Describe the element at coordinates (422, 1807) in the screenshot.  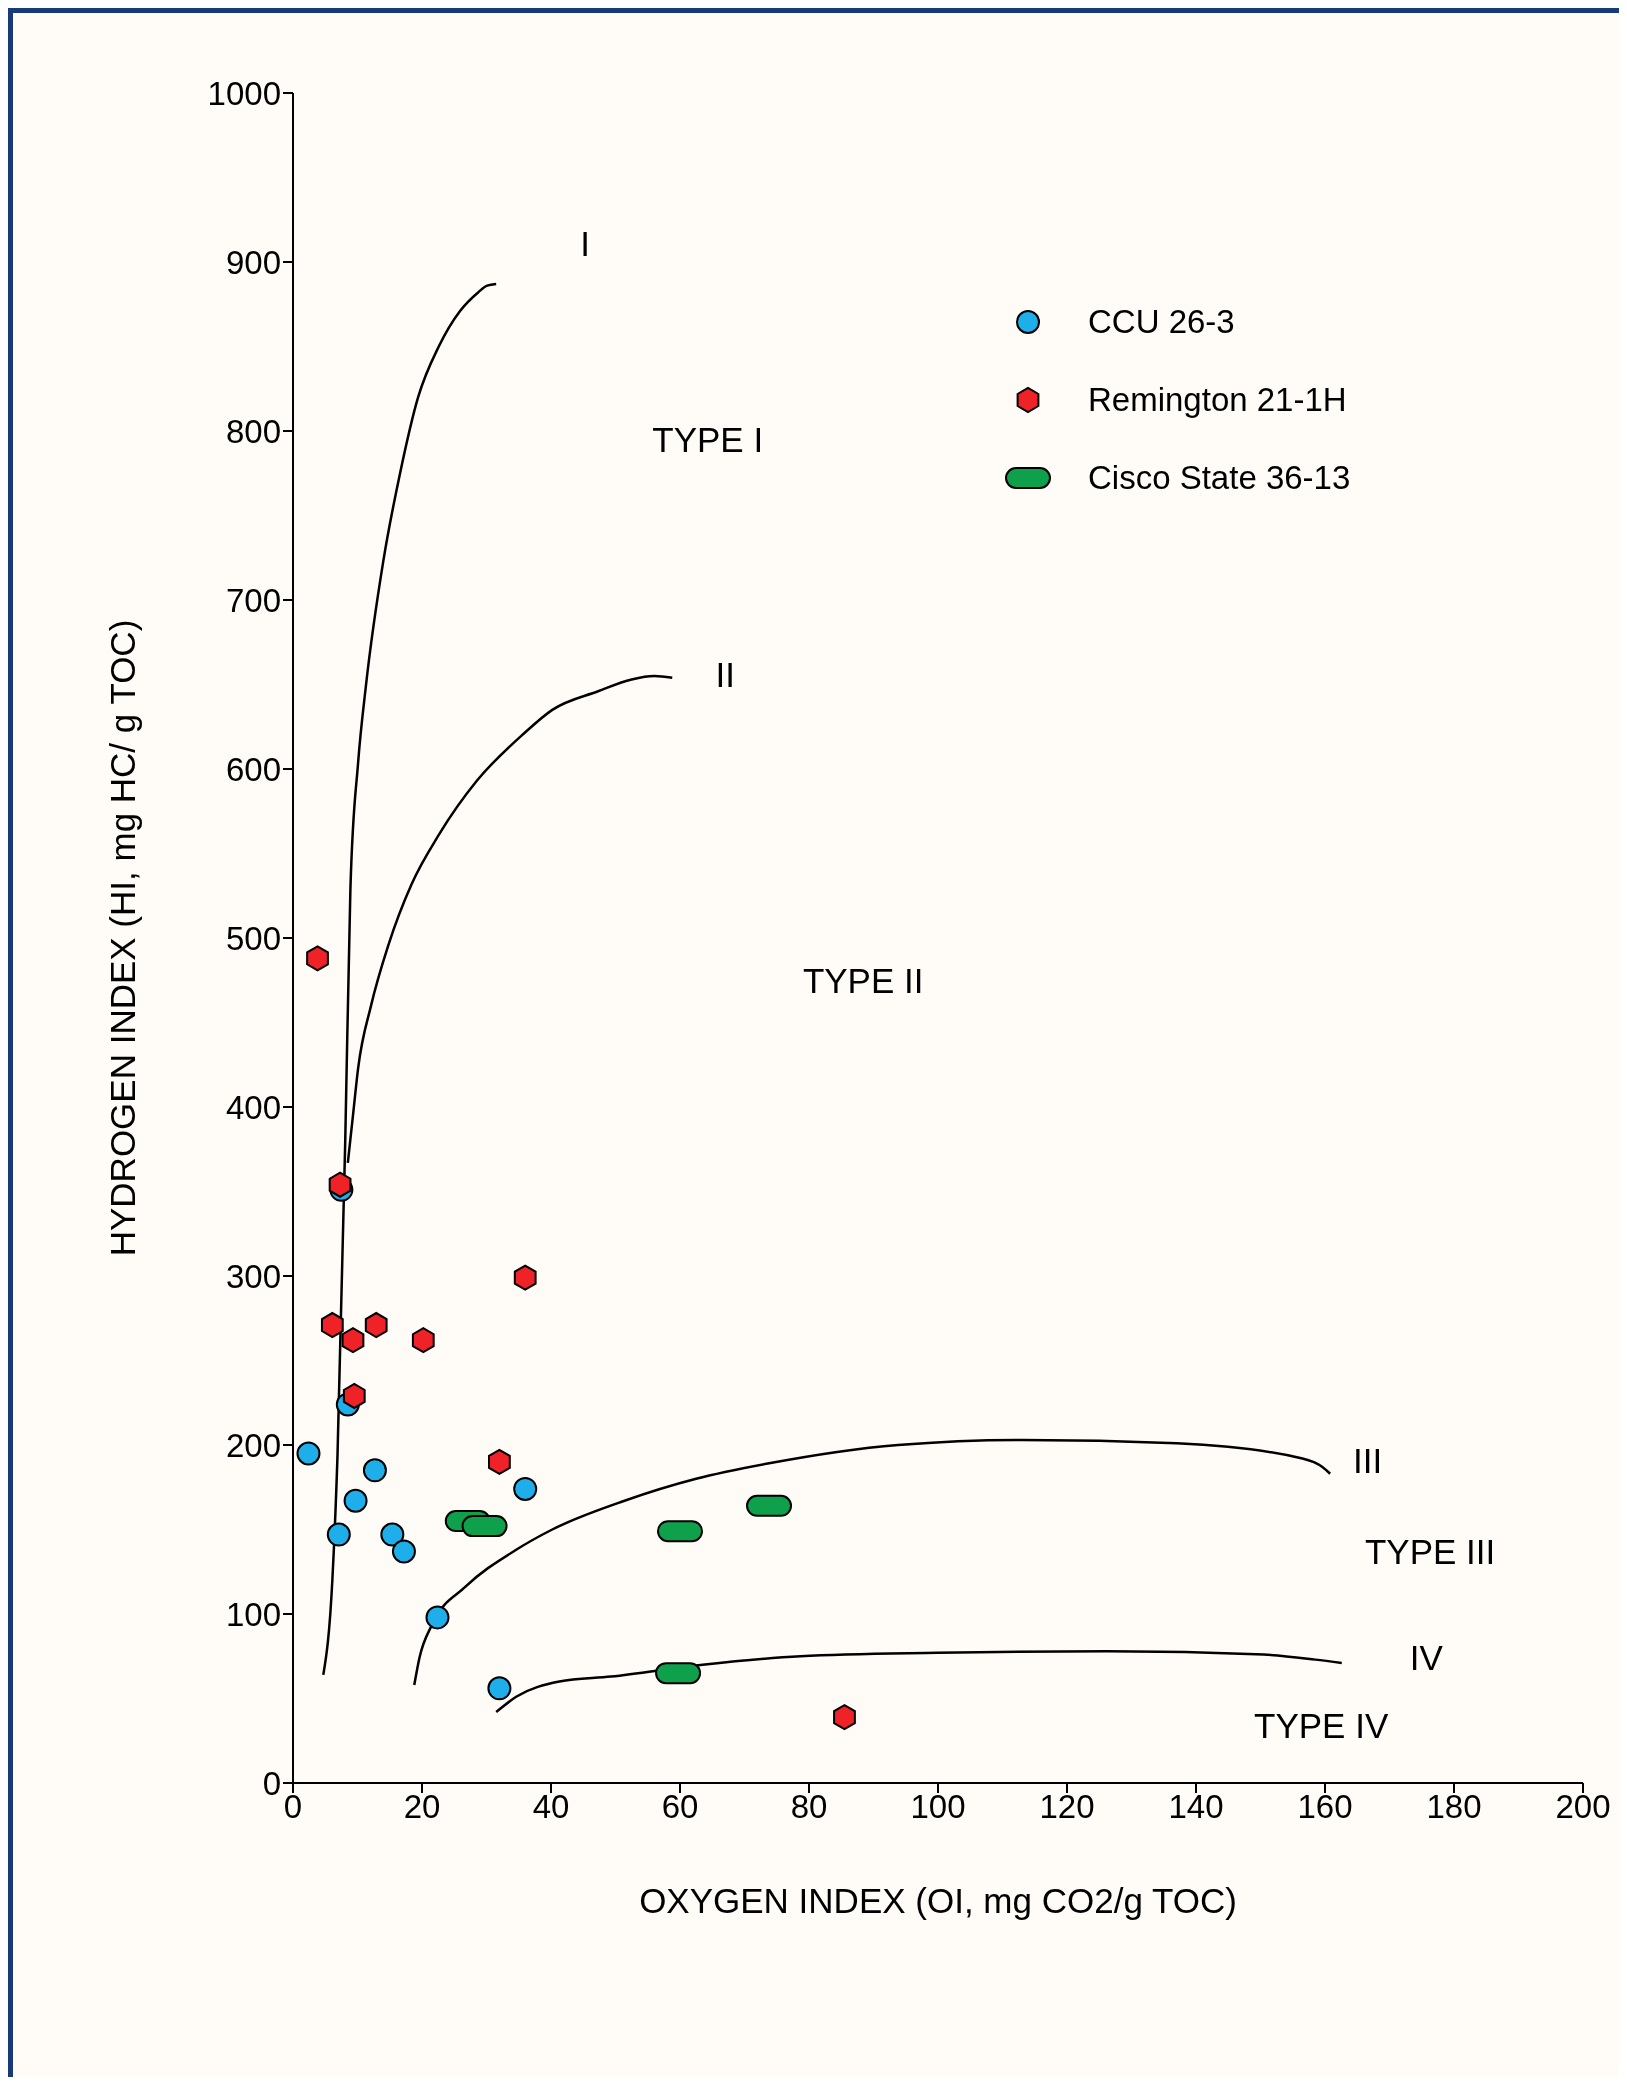
I see `x-tick-label: 20` at that location.